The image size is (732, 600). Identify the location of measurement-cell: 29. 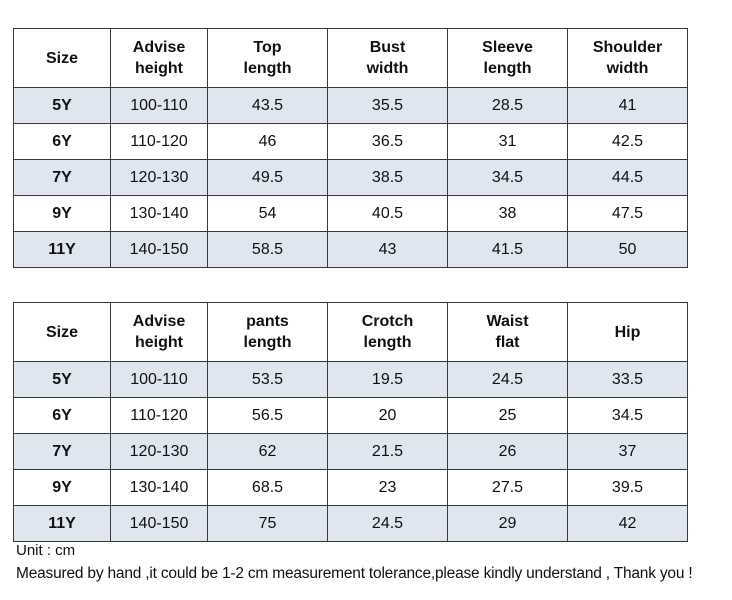
(507, 523).